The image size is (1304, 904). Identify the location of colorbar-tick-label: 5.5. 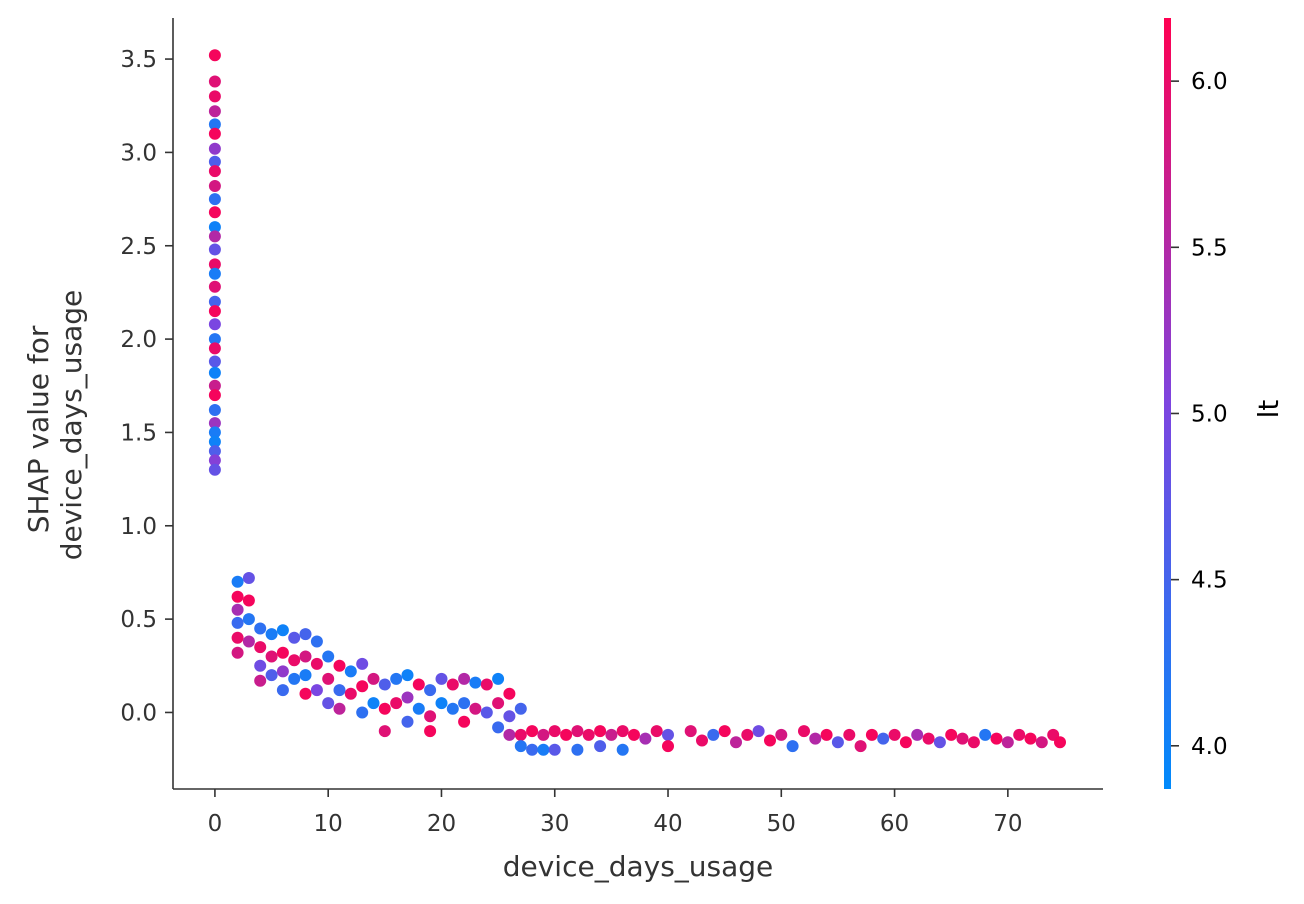
(1209, 248).